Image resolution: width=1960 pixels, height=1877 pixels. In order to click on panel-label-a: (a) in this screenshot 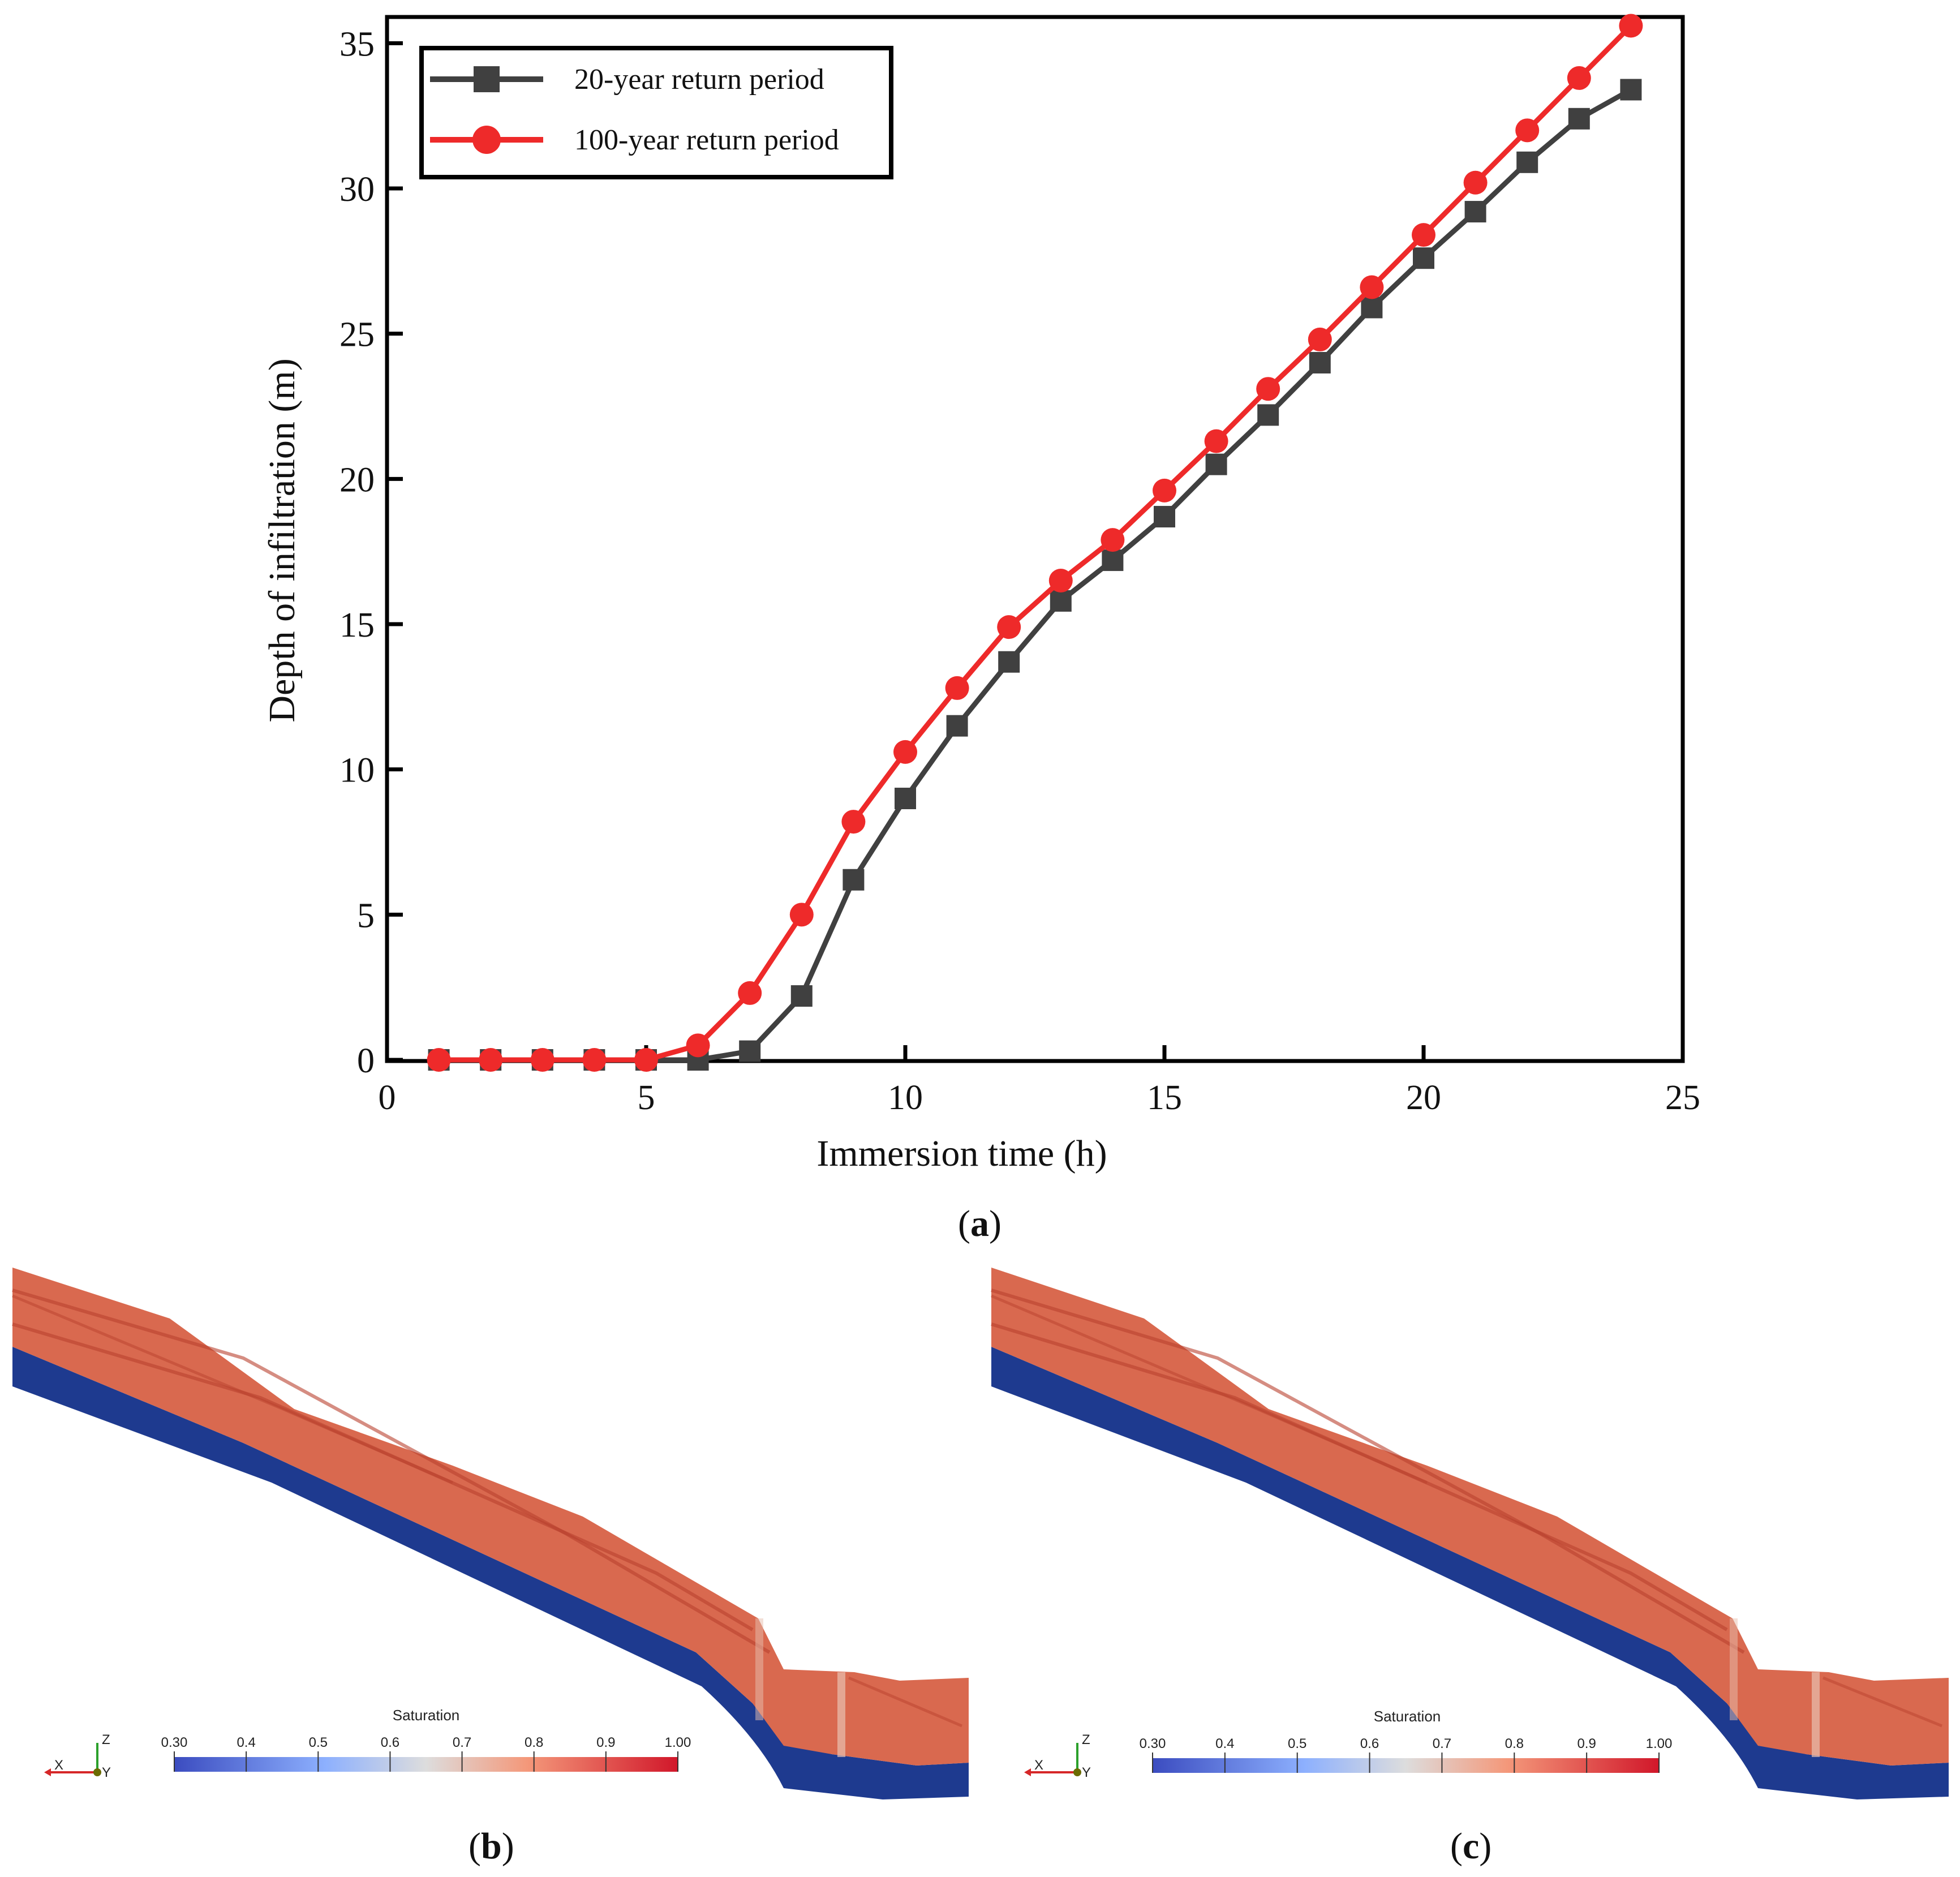, I will do `click(980, 1223)`.